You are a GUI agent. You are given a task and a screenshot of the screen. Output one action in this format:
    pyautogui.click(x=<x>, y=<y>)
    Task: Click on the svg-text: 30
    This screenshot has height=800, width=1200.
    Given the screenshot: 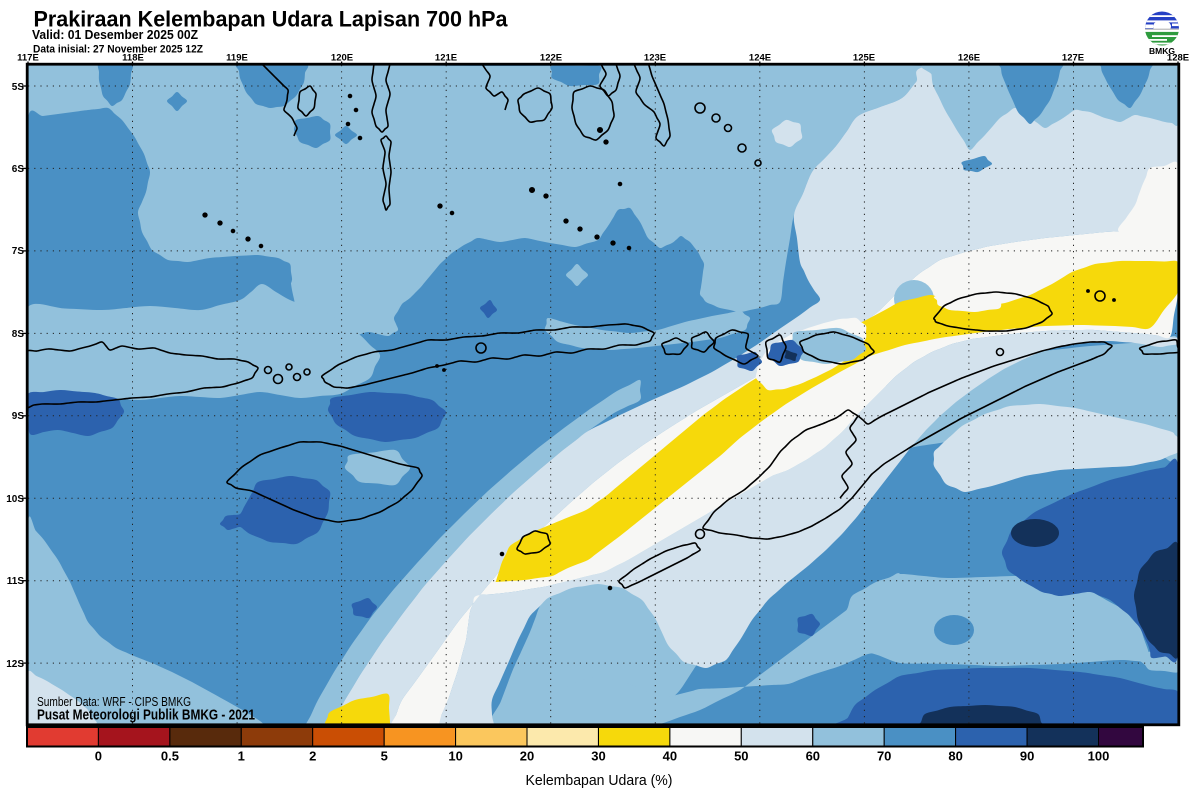 What is the action you would take?
    pyautogui.click(x=598, y=756)
    